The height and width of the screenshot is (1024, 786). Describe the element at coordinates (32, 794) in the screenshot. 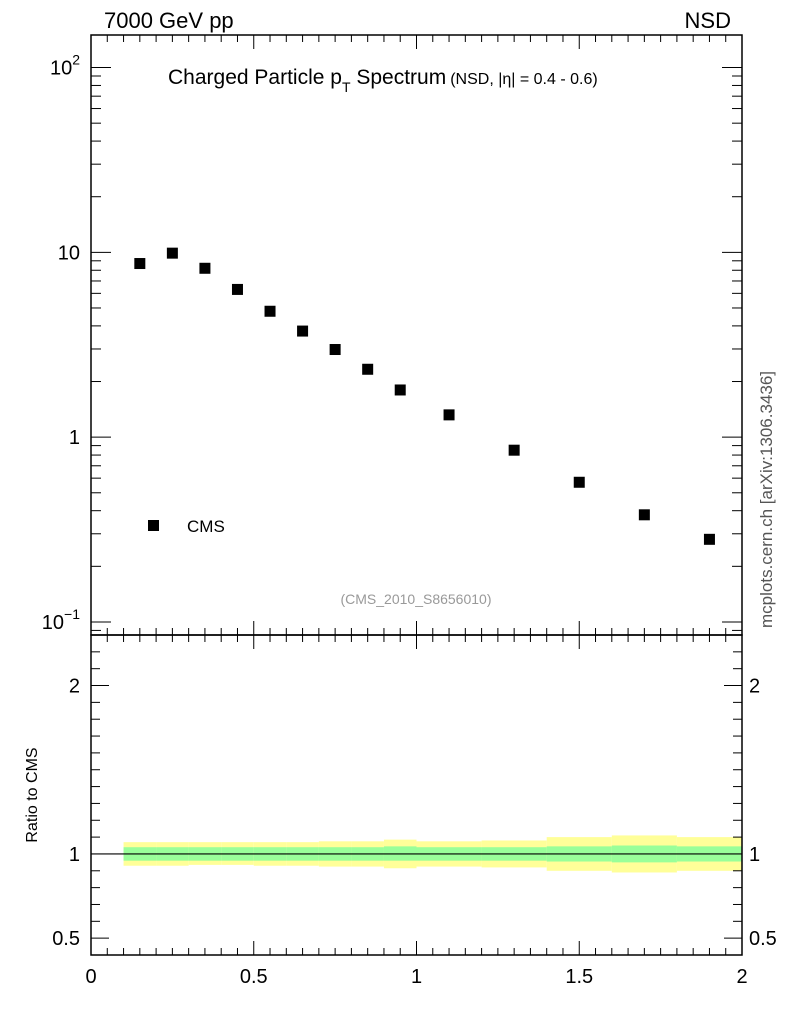

I see `ratio-ylabel: Ratio to CMS` at that location.